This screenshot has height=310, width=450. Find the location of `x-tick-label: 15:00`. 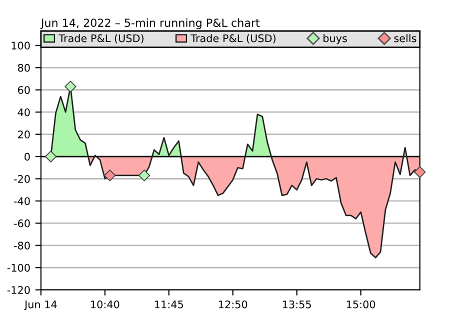

x-tick-label: 15:00 is located at coordinates (361, 304).